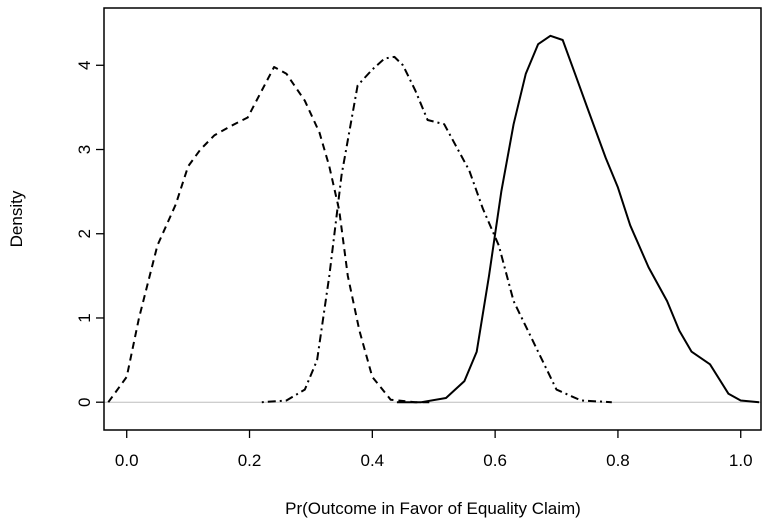 Image resolution: width=763 pixels, height=519 pixels. What do you see at coordinates (84, 65) in the screenshot?
I see `y-tick-label: 4` at bounding box center [84, 65].